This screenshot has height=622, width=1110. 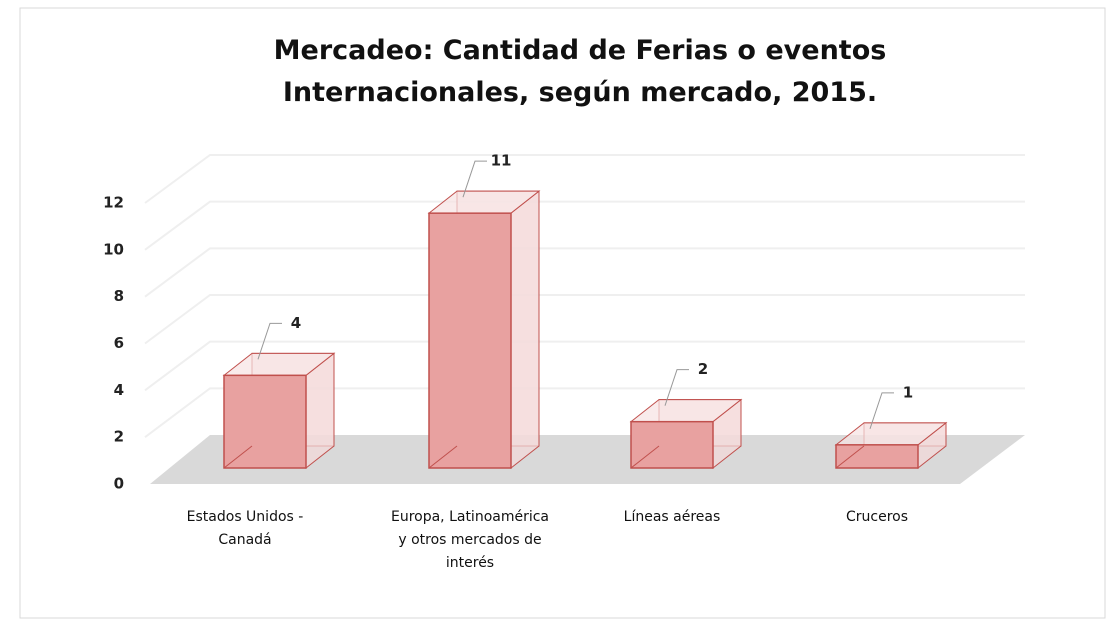 What do you see at coordinates (119, 484) in the screenshot?
I see `y-tick-label: 0` at bounding box center [119, 484].